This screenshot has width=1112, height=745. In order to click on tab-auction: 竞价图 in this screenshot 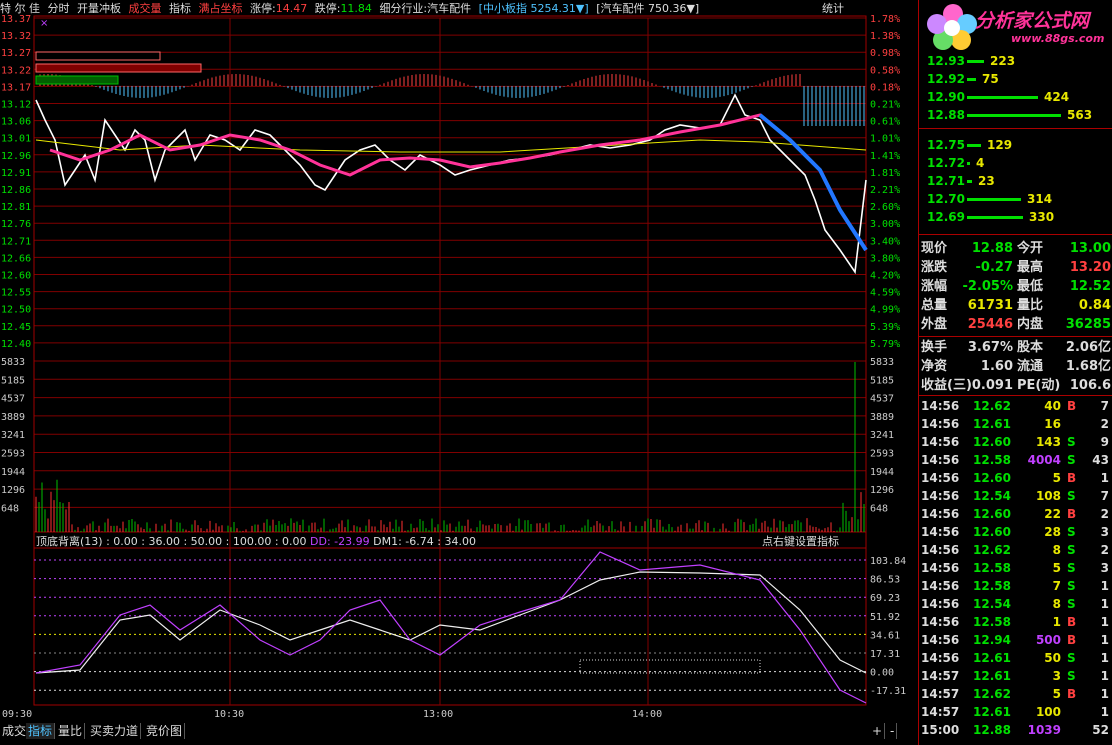, I will do `click(165, 731)`.